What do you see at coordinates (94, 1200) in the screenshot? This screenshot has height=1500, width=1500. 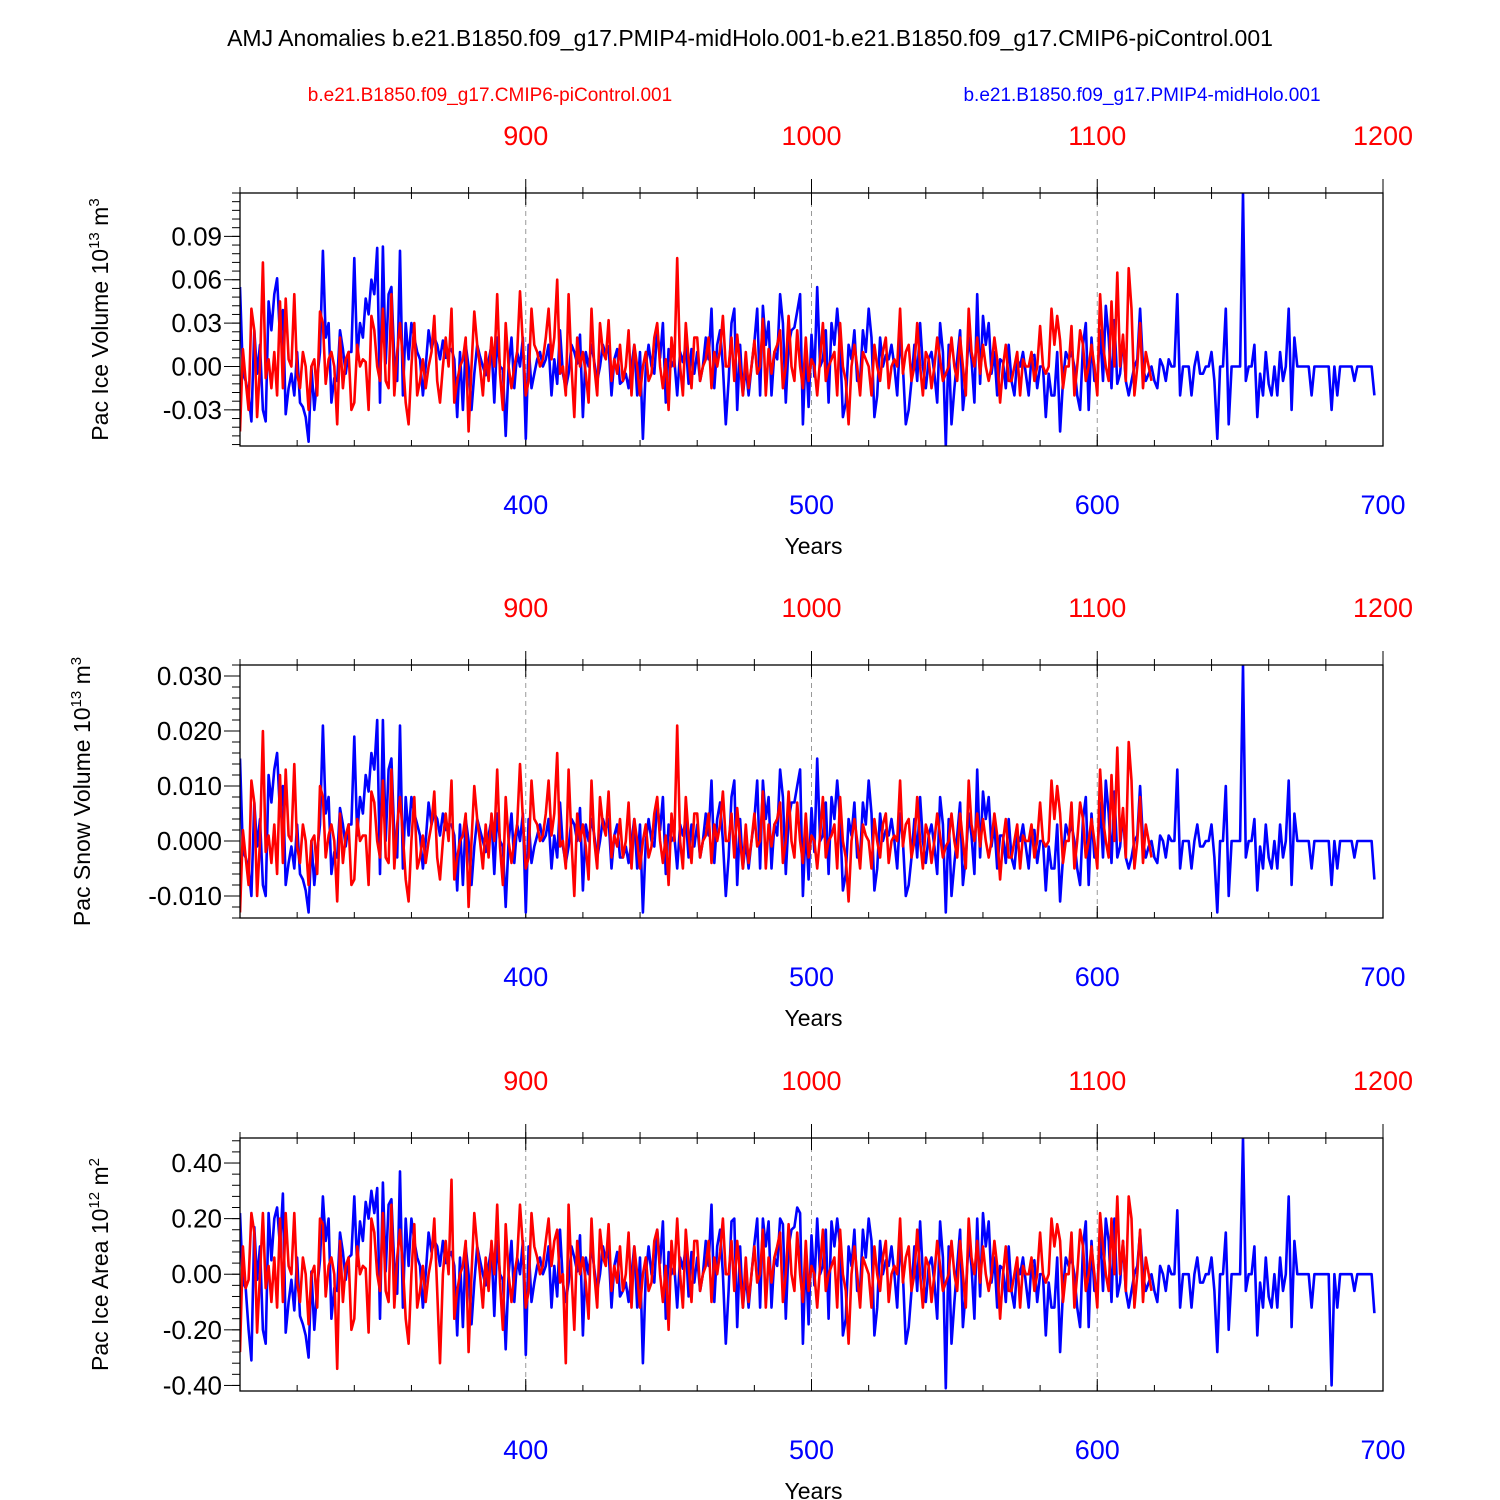 I see `y-axis-label-exponent: 12` at bounding box center [94, 1200].